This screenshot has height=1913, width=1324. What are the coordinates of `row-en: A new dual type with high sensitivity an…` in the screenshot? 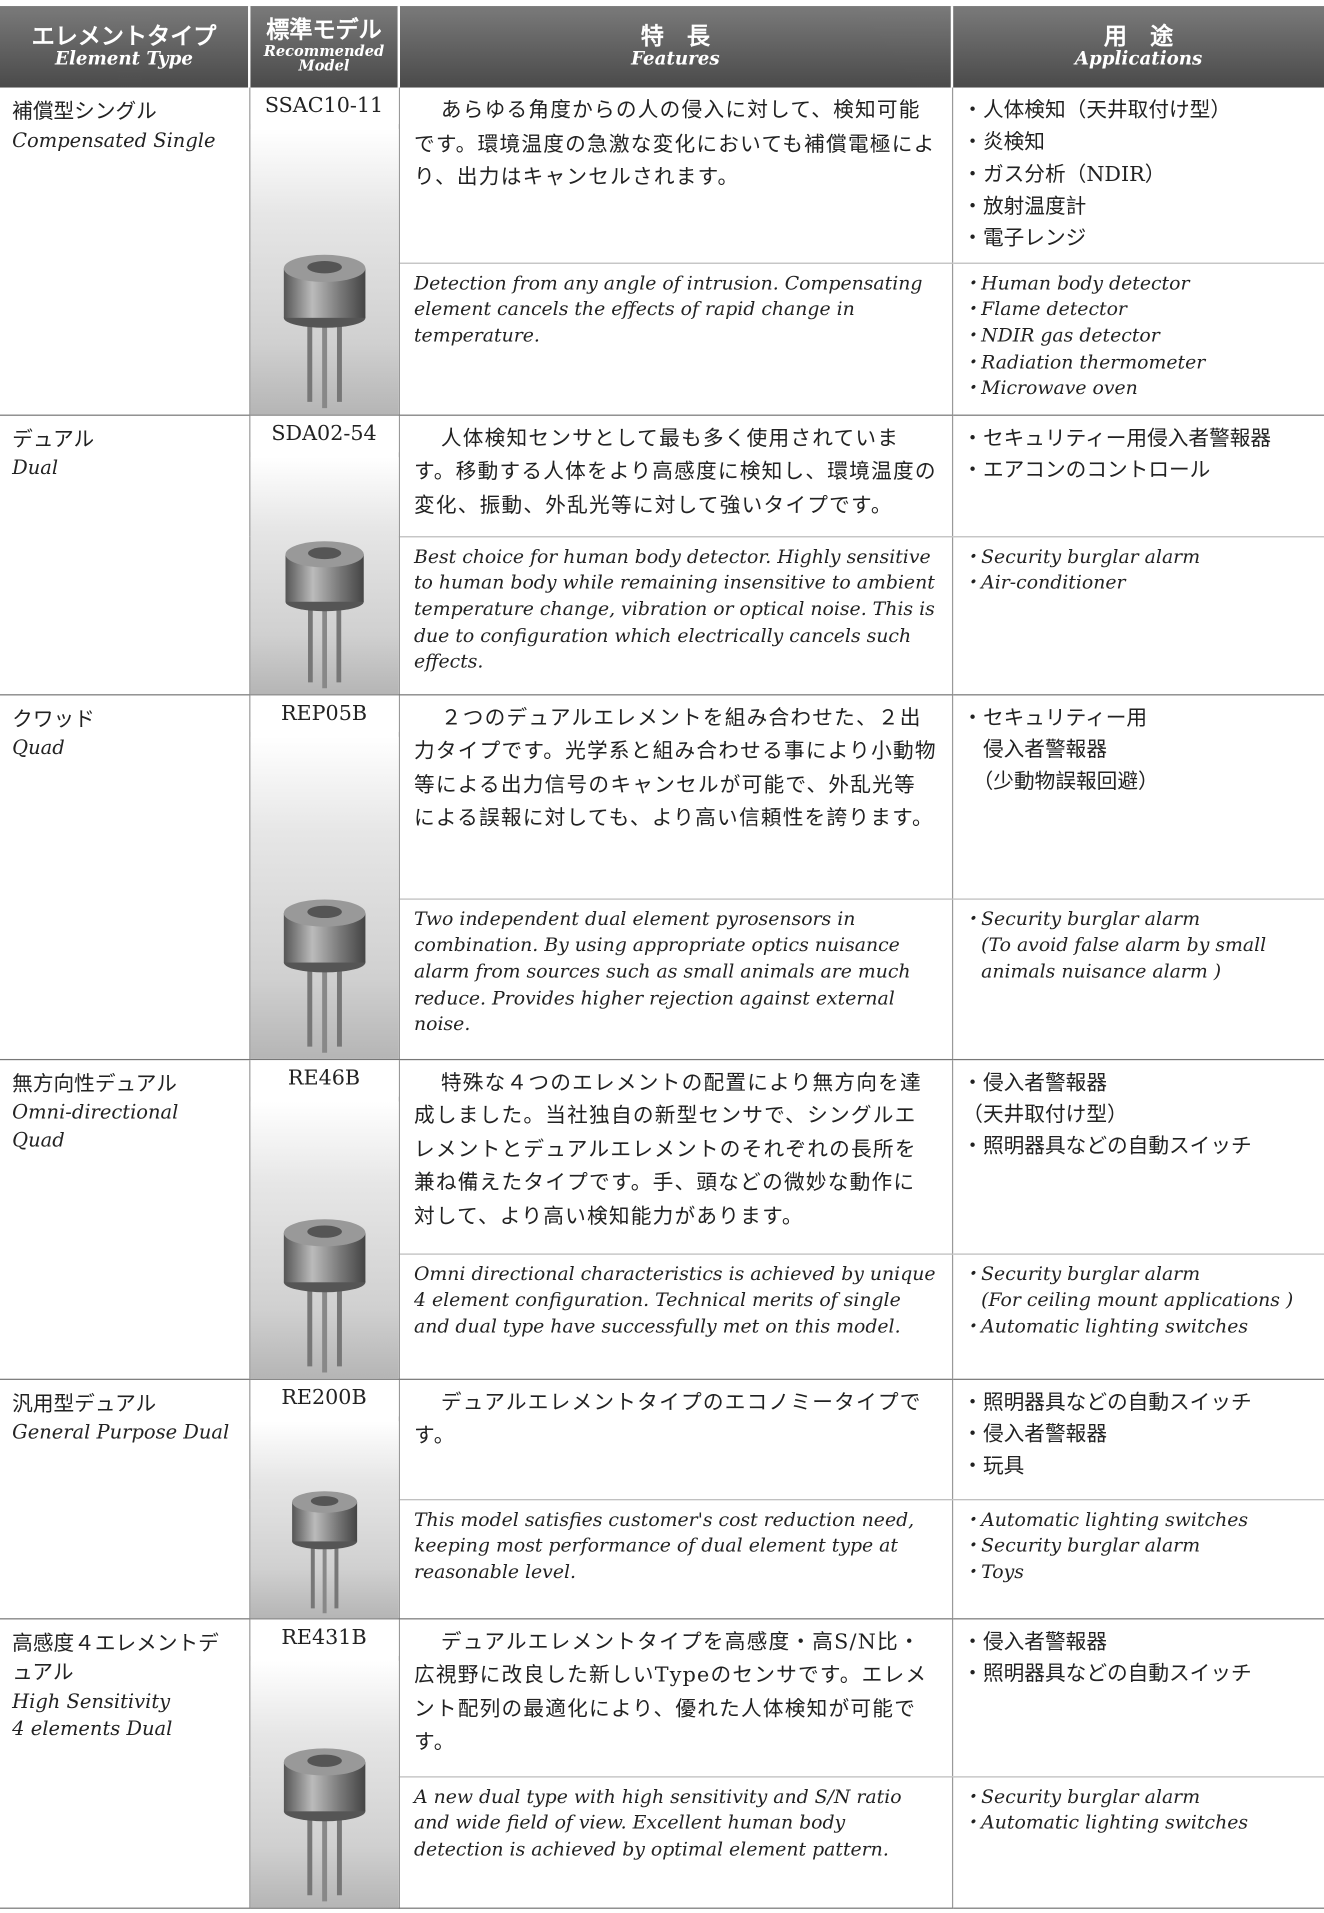 It's located at (662, 1842).